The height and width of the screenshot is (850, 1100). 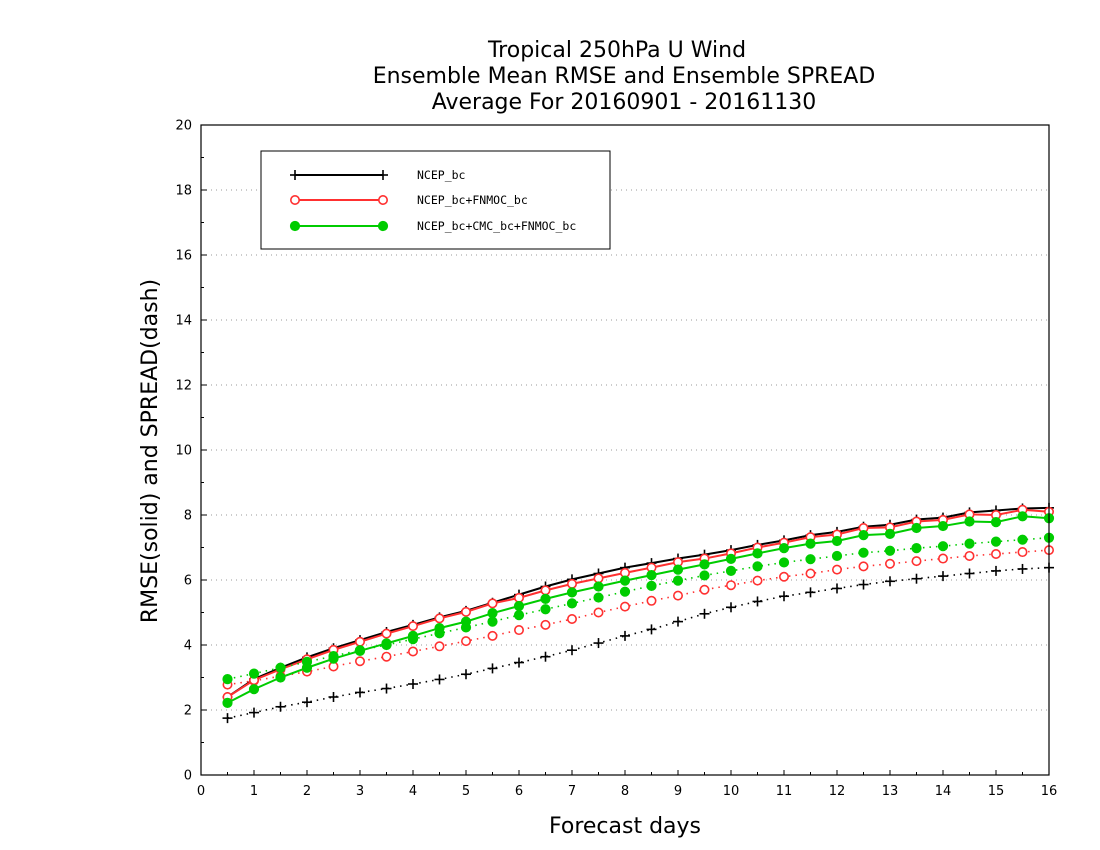 I want to click on x-tick-label: 3, so click(x=360, y=791).